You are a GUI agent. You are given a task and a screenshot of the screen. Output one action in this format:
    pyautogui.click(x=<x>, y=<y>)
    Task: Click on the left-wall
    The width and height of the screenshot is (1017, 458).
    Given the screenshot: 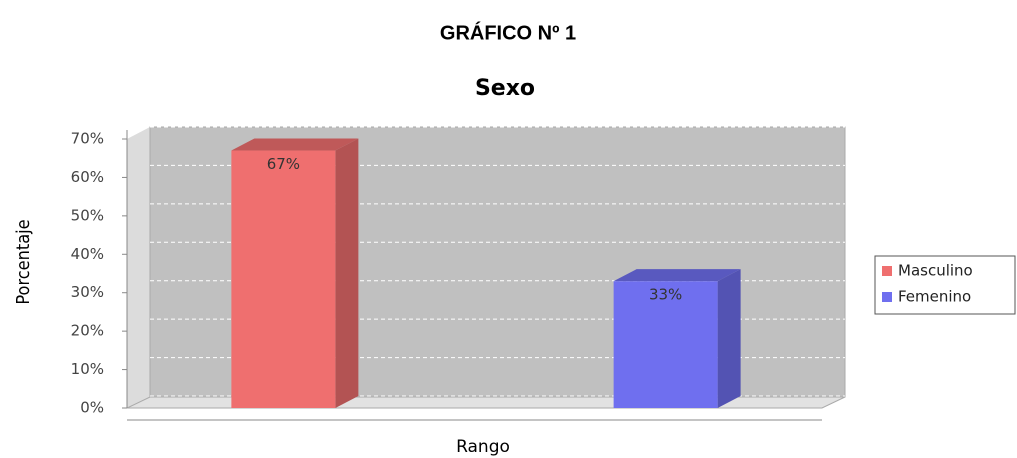 What is the action you would take?
    pyautogui.click(x=138, y=267)
    